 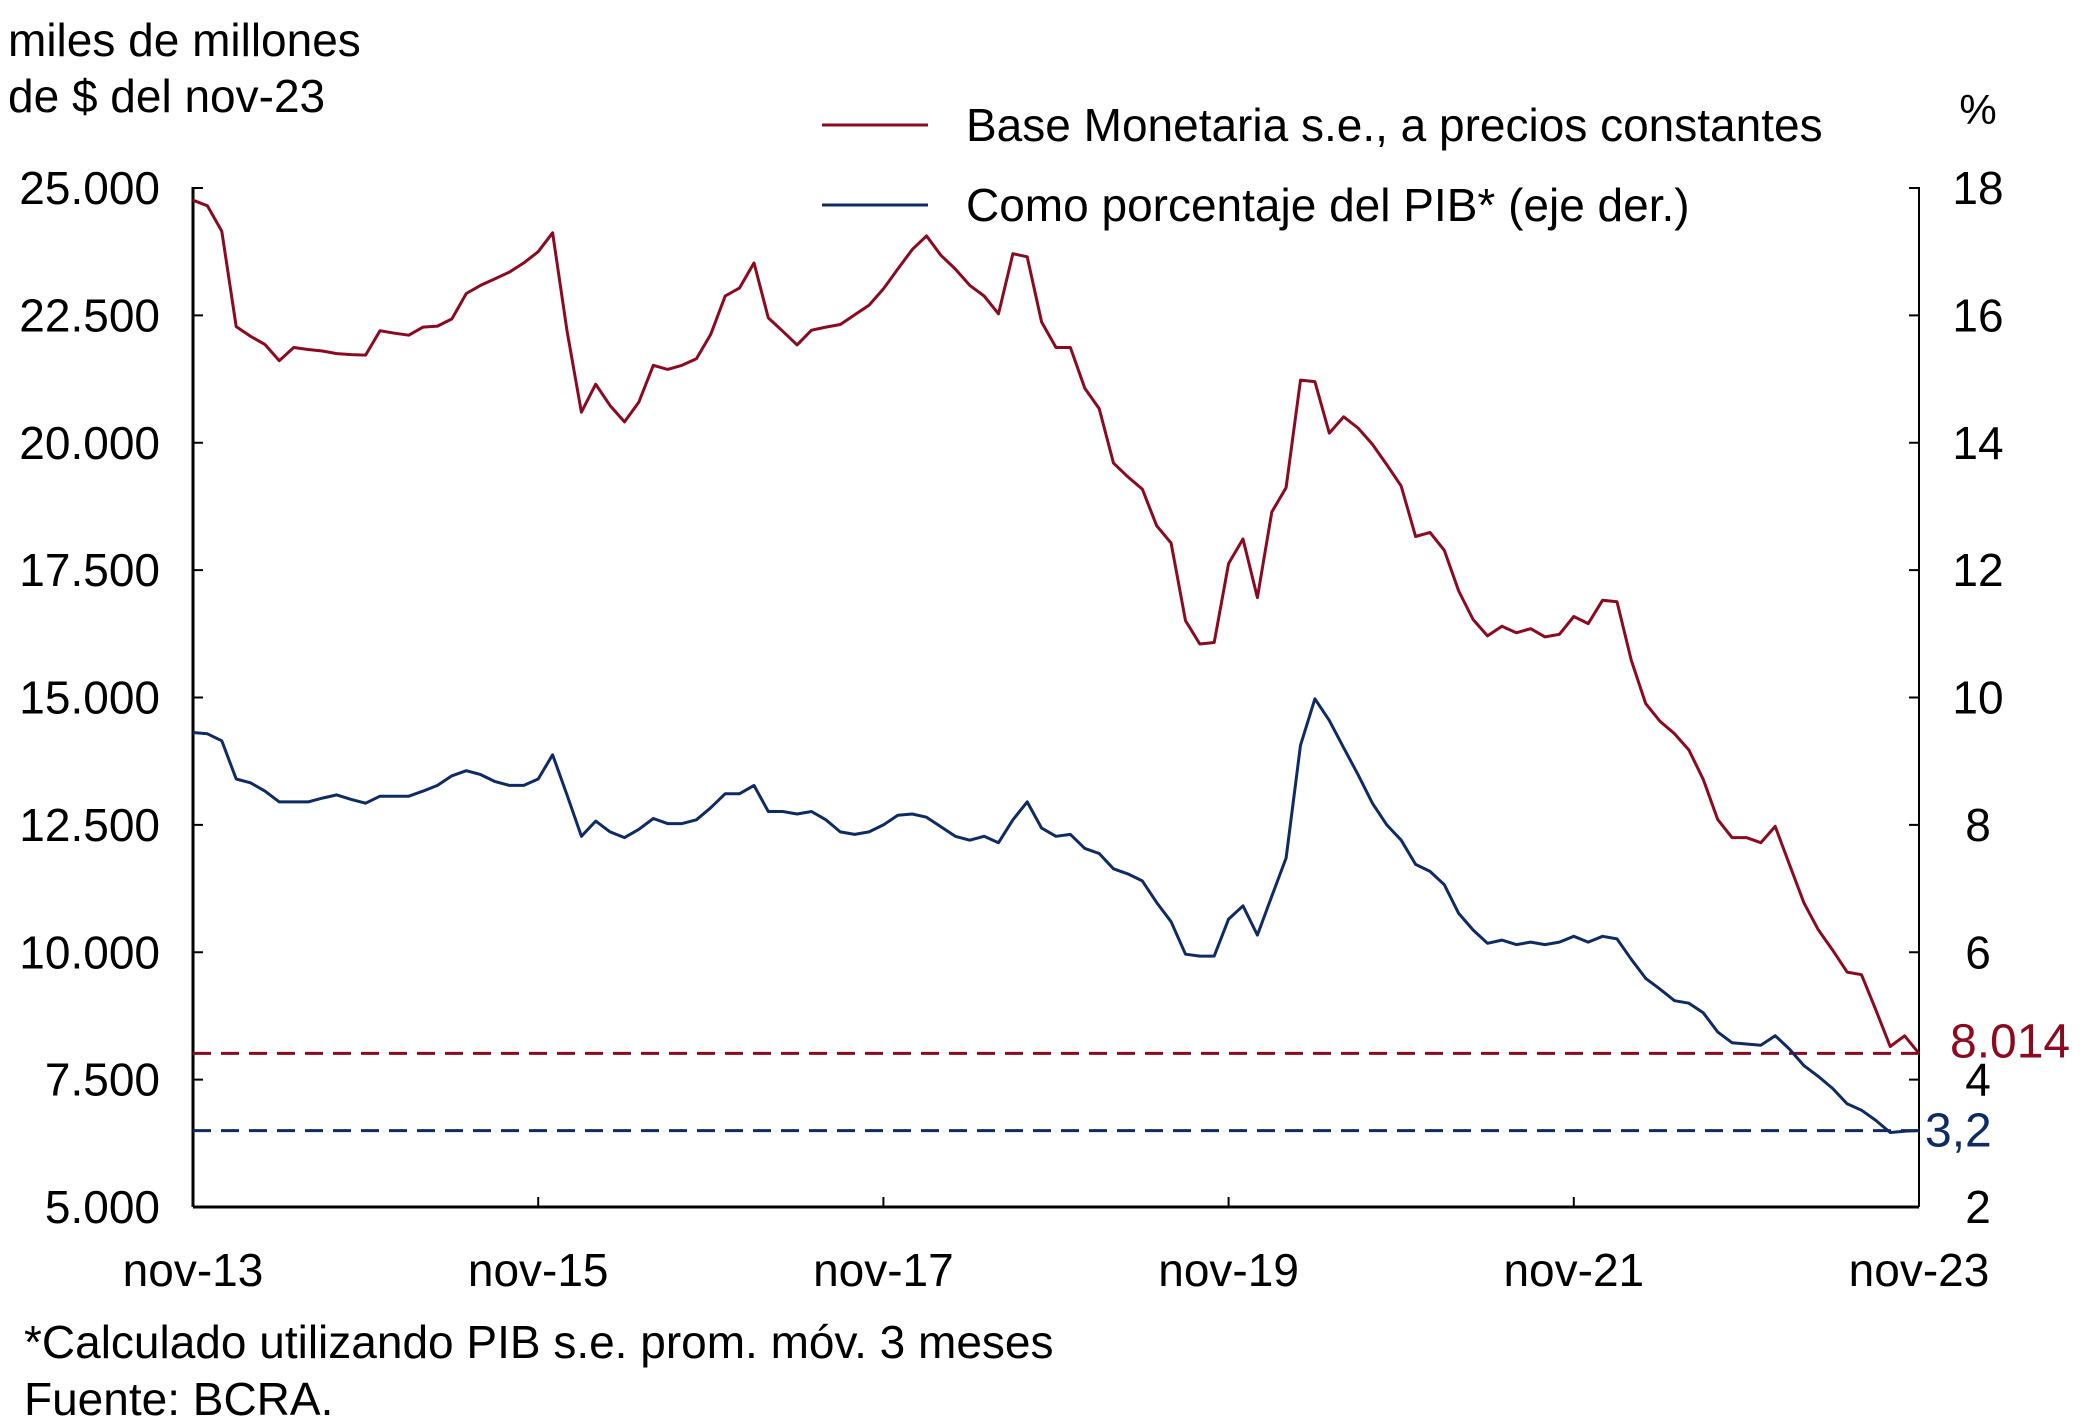 What do you see at coordinates (89, 315) in the screenshot?
I see `left-axis-tick-label: 22.500` at bounding box center [89, 315].